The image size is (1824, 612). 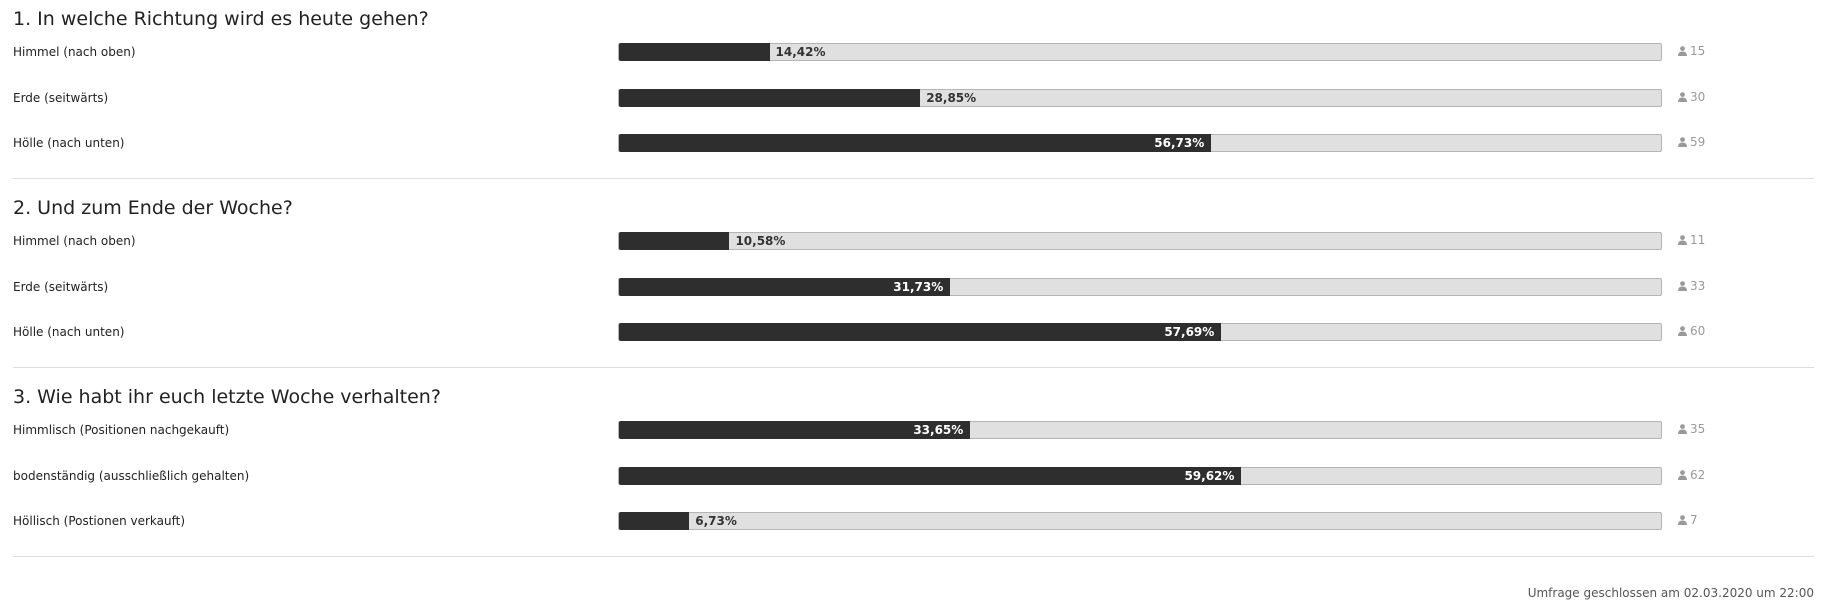 I want to click on bar-track: 56,73%, so click(x=1140, y=143).